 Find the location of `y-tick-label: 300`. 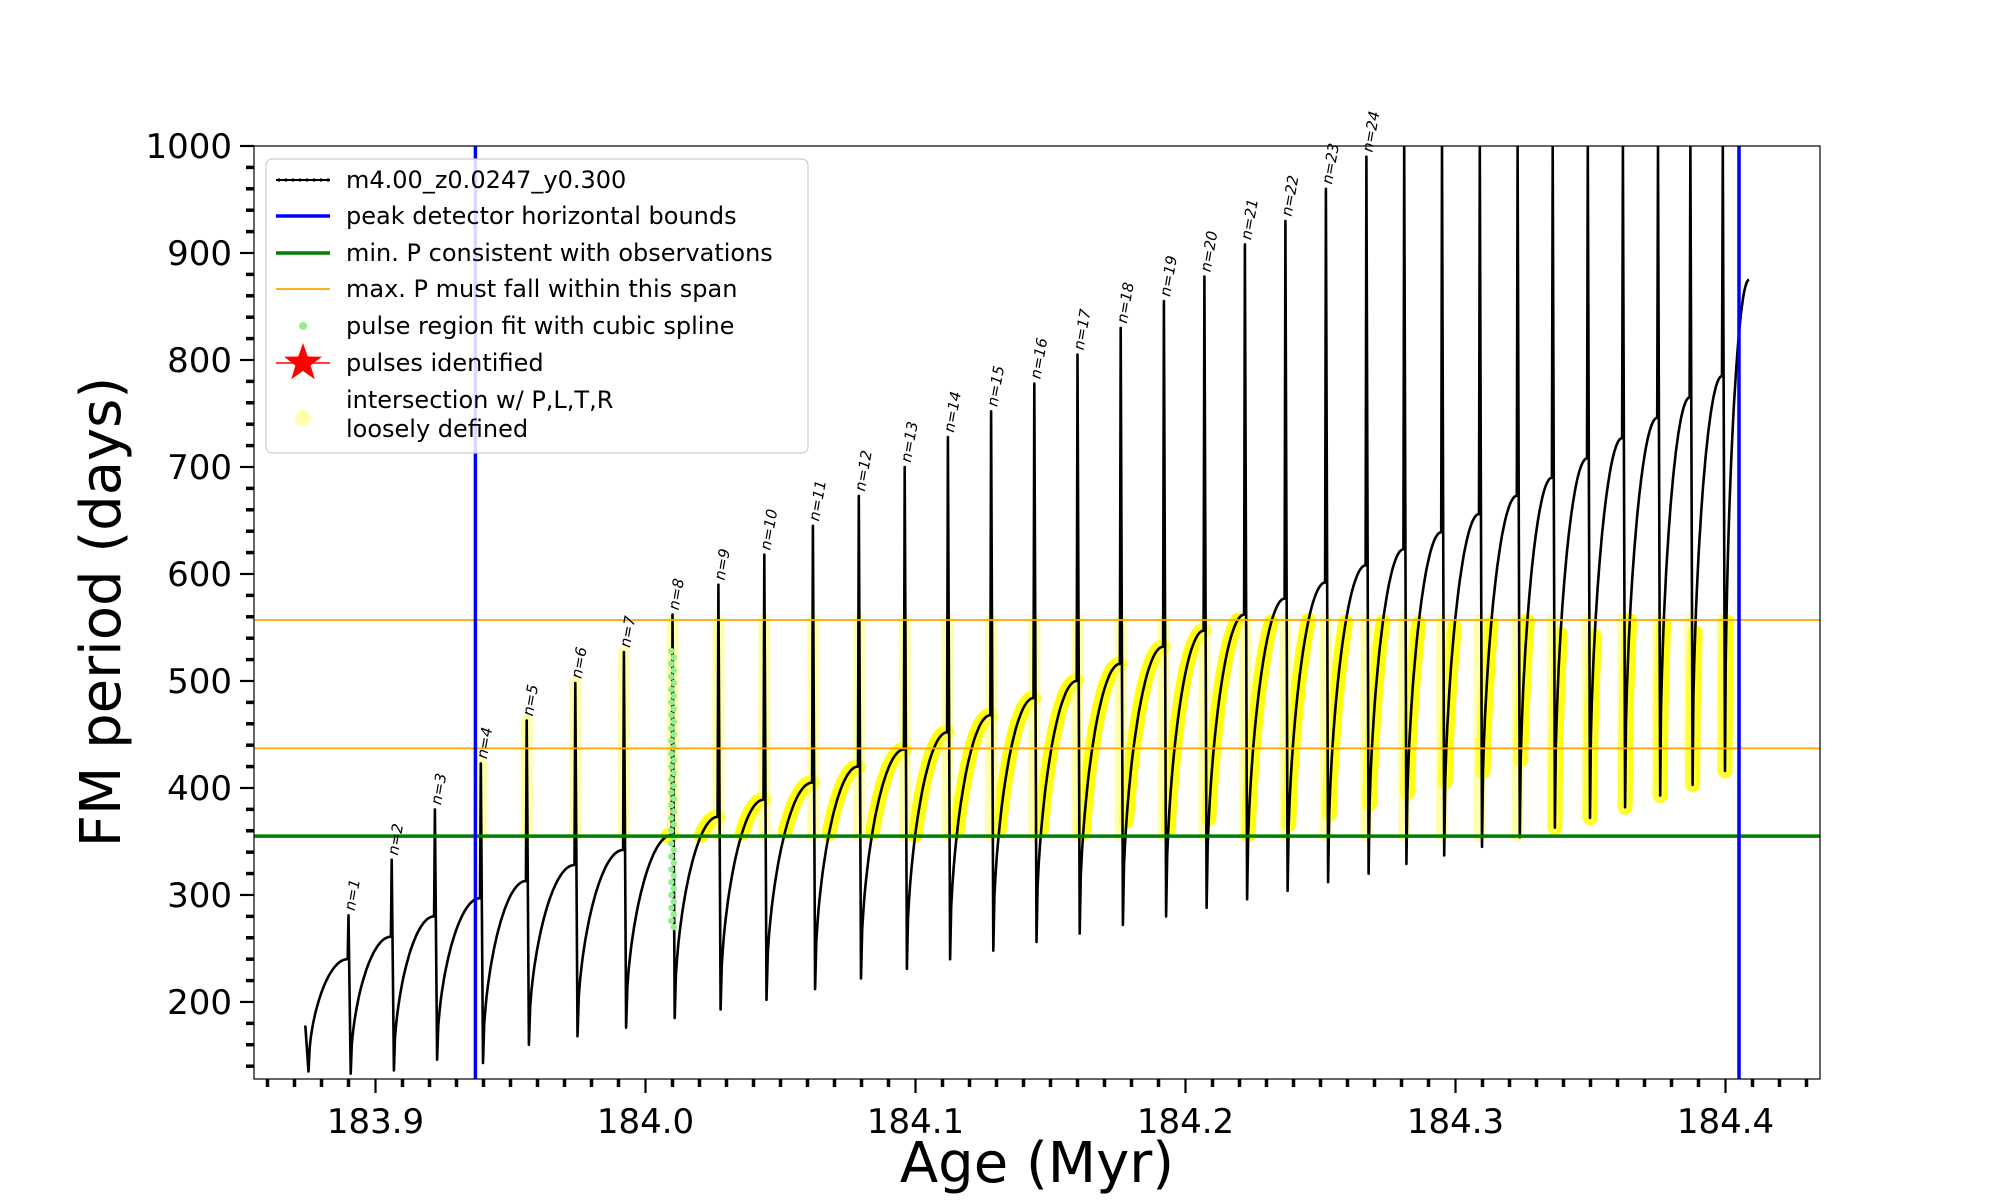

y-tick-label: 300 is located at coordinates (199, 896).